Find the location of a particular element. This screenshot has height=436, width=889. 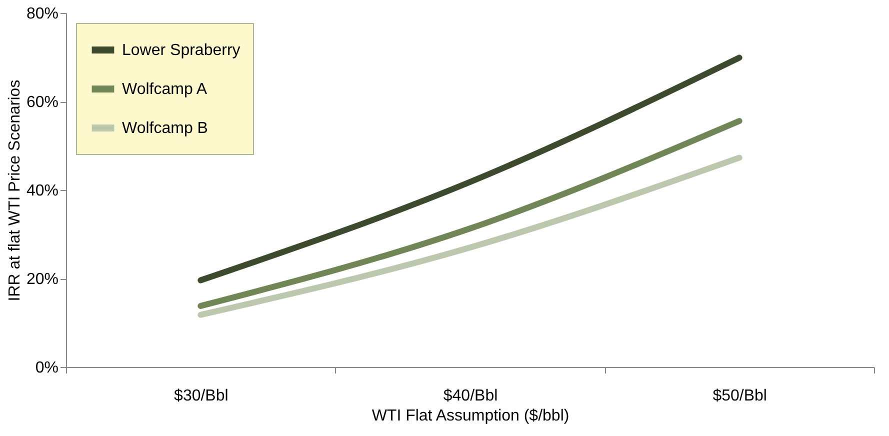

x-axis-title: WTI Flat Assumption ($/bbl) is located at coordinates (471, 416).